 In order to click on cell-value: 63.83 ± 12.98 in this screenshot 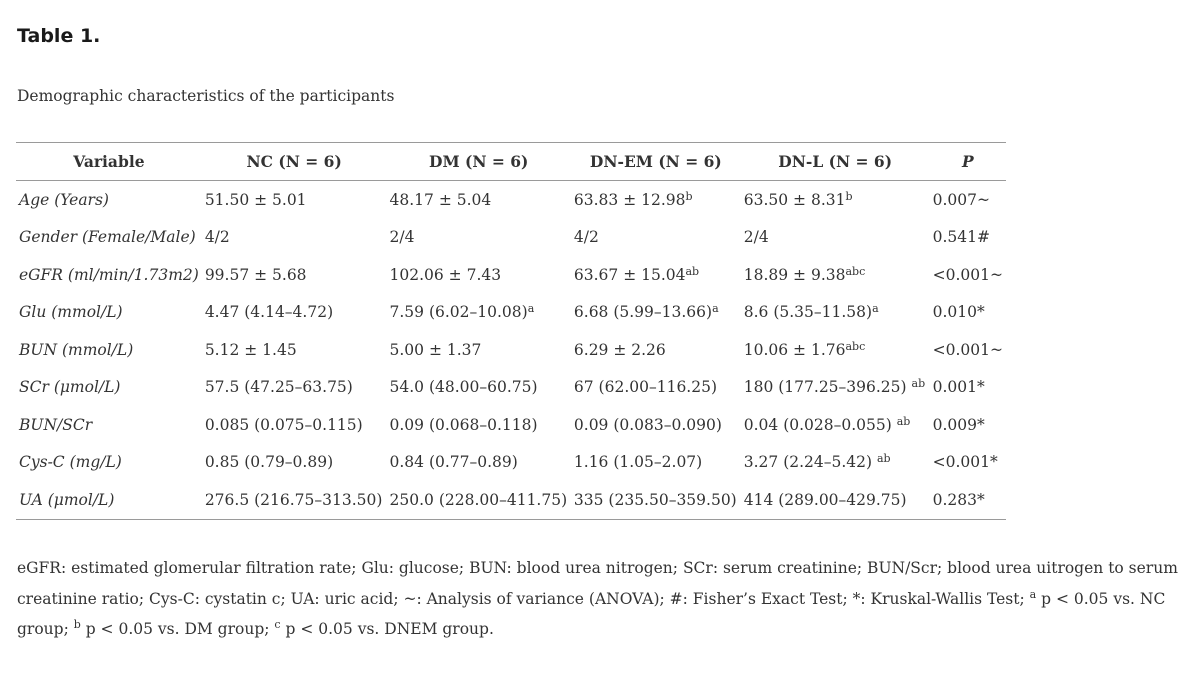, I will do `click(629, 199)`.